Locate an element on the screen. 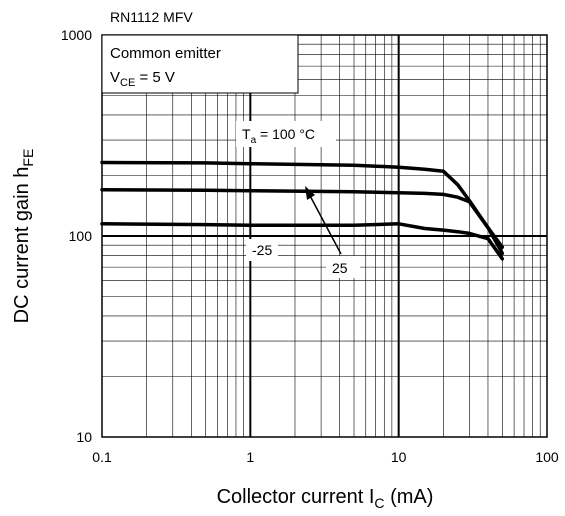 This screenshot has height=516, width=565. series-label-bg-m25 is located at coordinates (262, 250).